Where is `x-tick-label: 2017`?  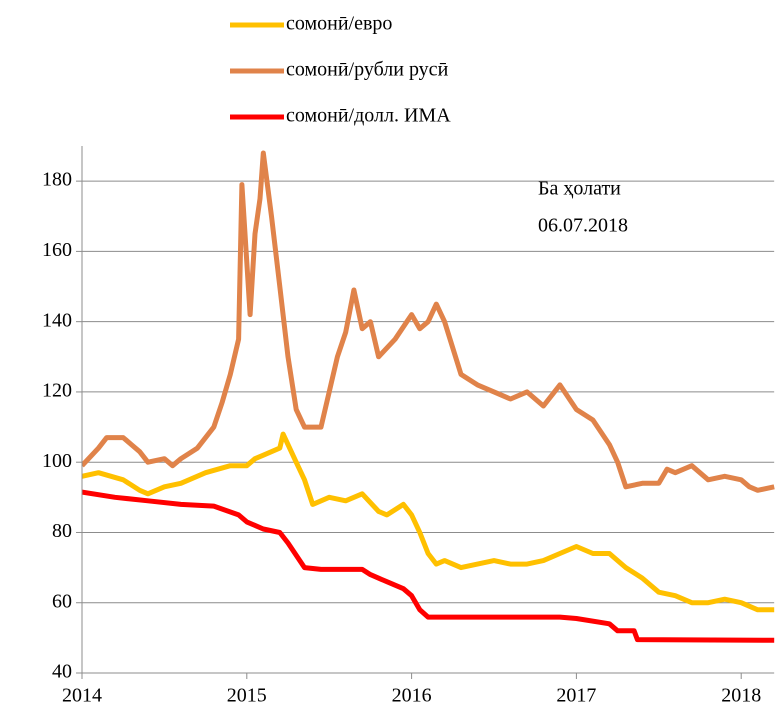
x-tick-label: 2017 is located at coordinates (576, 696).